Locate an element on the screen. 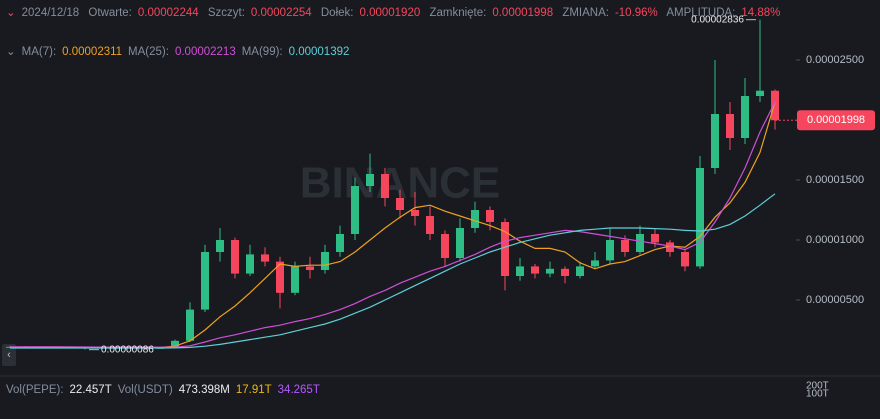  volume-ma: 34.265T is located at coordinates (298, 390).